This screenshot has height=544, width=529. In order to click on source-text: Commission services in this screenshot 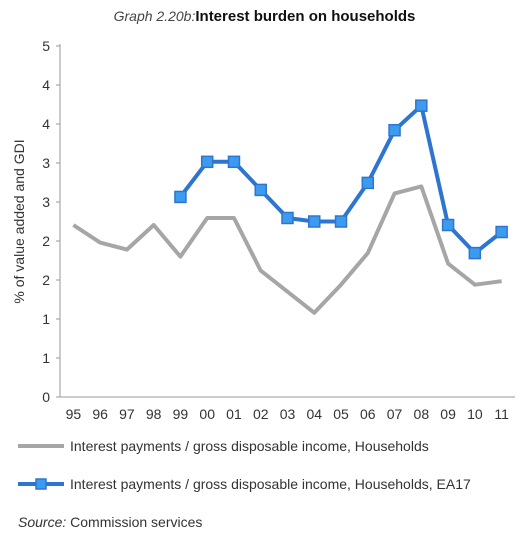, I will do `click(136, 522)`.